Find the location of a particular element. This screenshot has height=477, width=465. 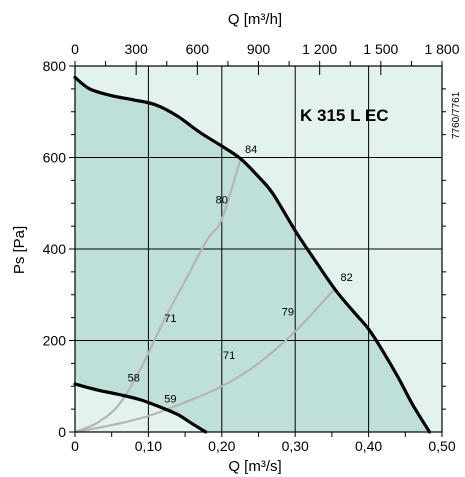

model-title: K 315 L EC is located at coordinates (344, 115).